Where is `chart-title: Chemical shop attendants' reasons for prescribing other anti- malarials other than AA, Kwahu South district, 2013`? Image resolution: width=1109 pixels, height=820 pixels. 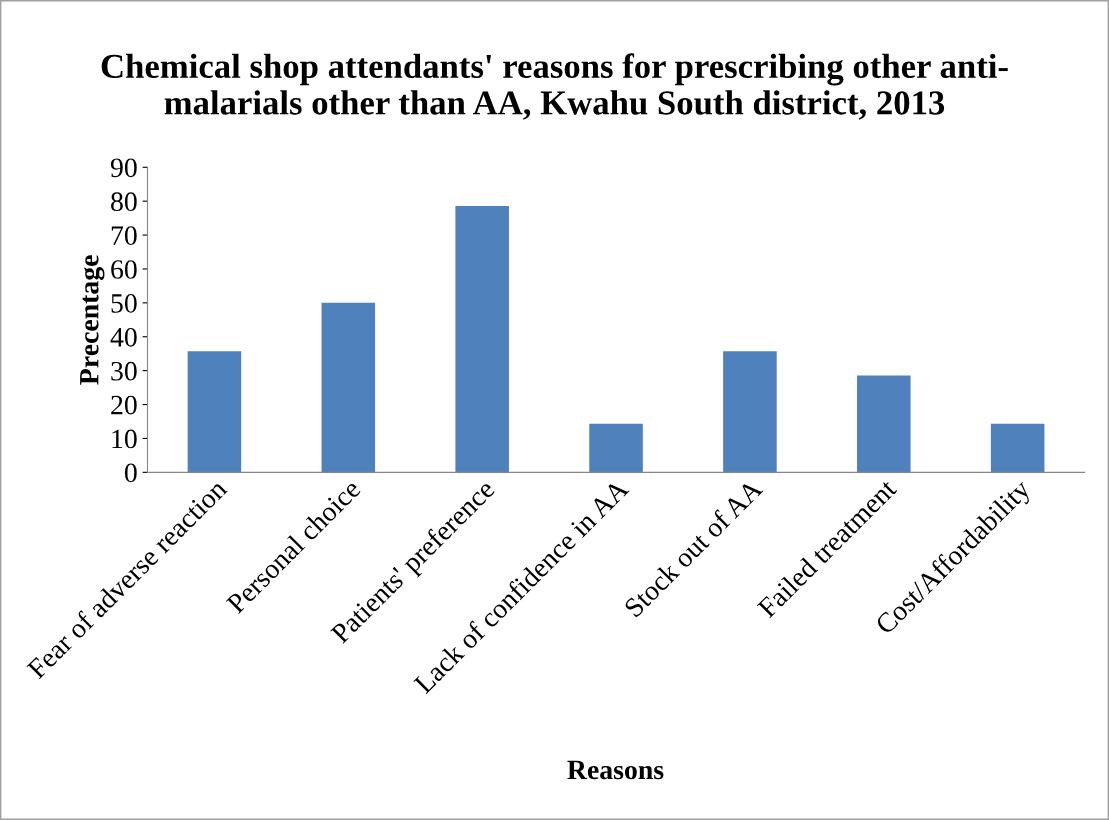 chart-title: Chemical shop attendants' reasons for prescribing other anti- malarials other than AA, Kwahu South district, 2013 is located at coordinates (554, 86).